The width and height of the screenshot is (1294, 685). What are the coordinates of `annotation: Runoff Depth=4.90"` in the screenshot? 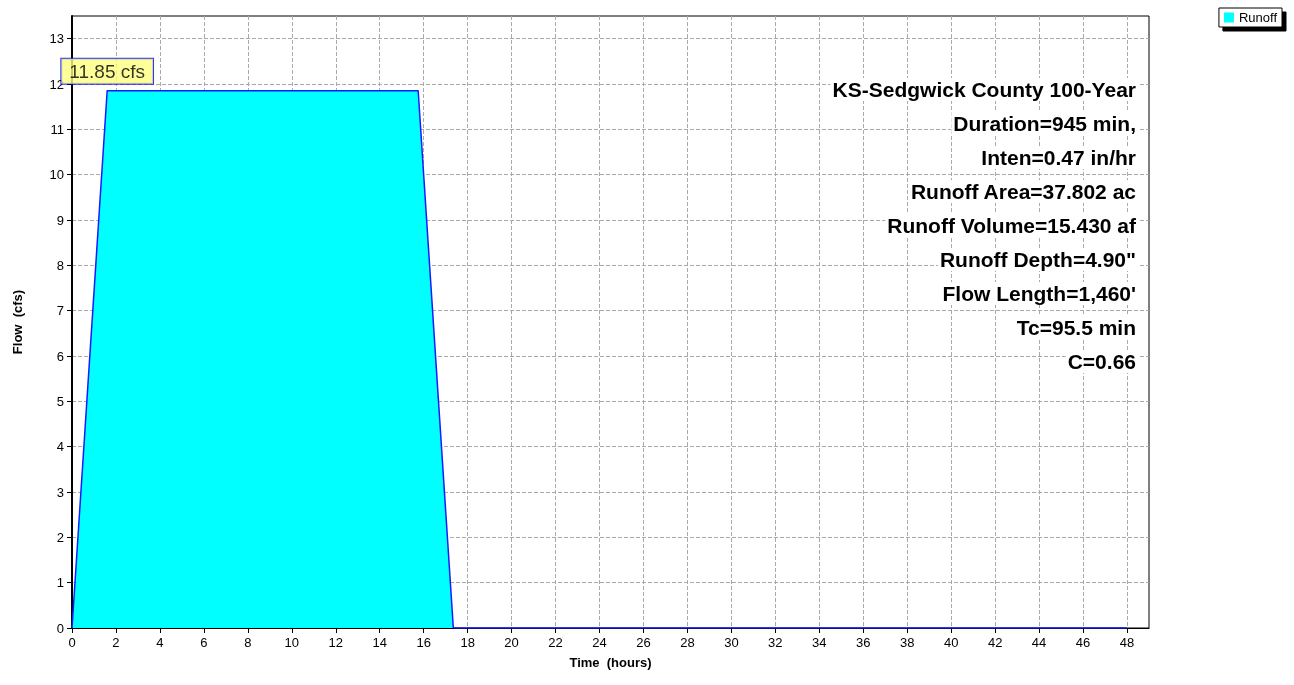 It's located at (1037, 259).